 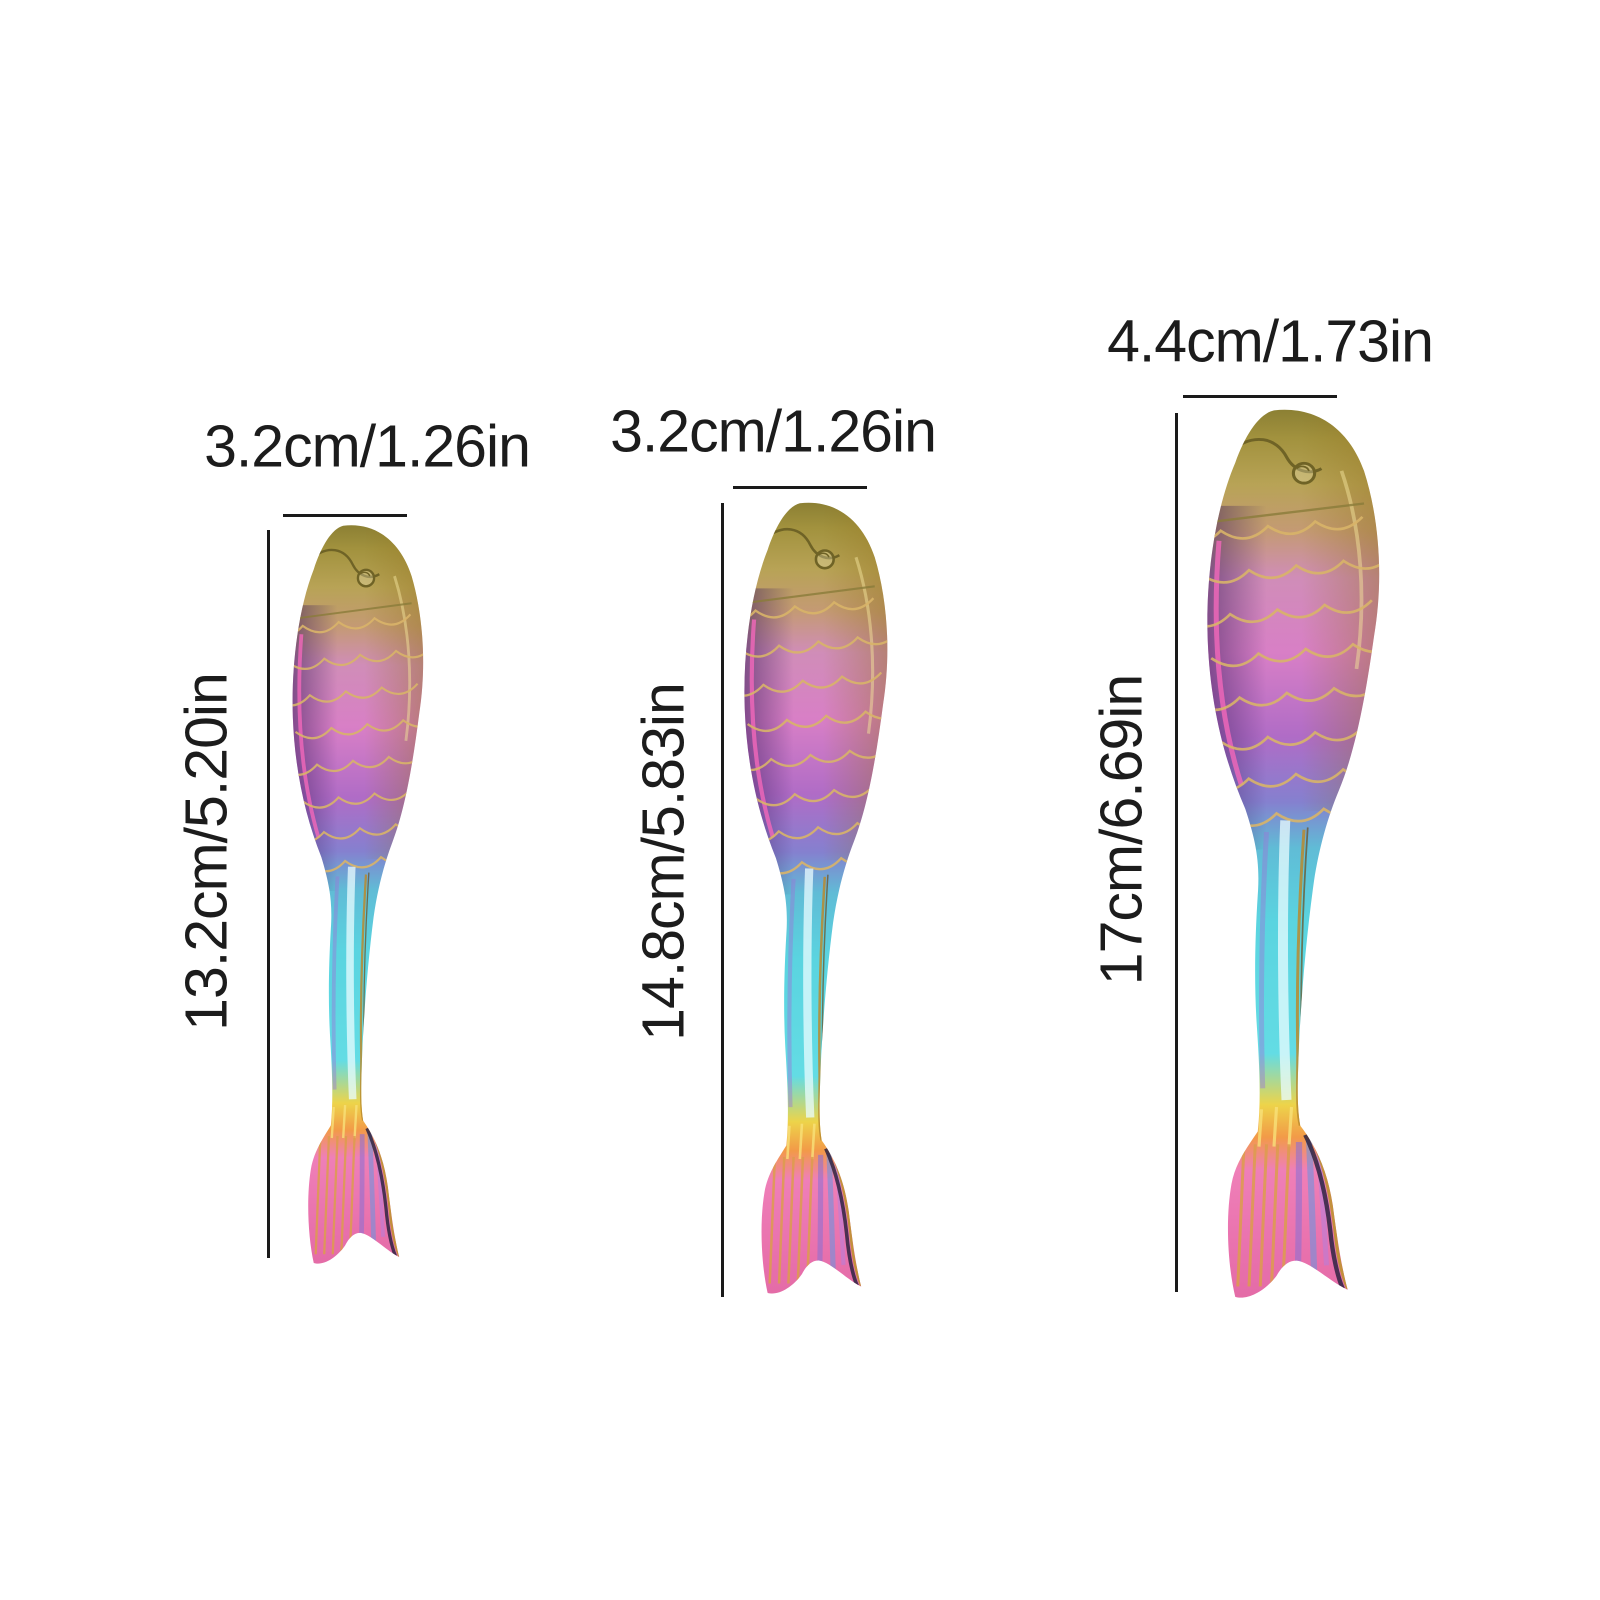 What do you see at coordinates (1176, 852) in the screenshot?
I see `length-dimension-line-large` at bounding box center [1176, 852].